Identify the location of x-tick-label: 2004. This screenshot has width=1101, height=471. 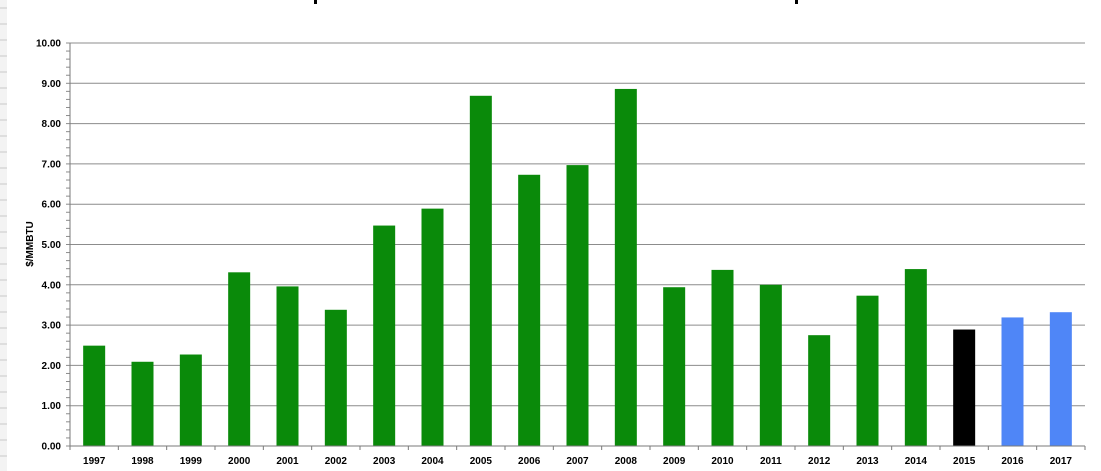
(432, 461).